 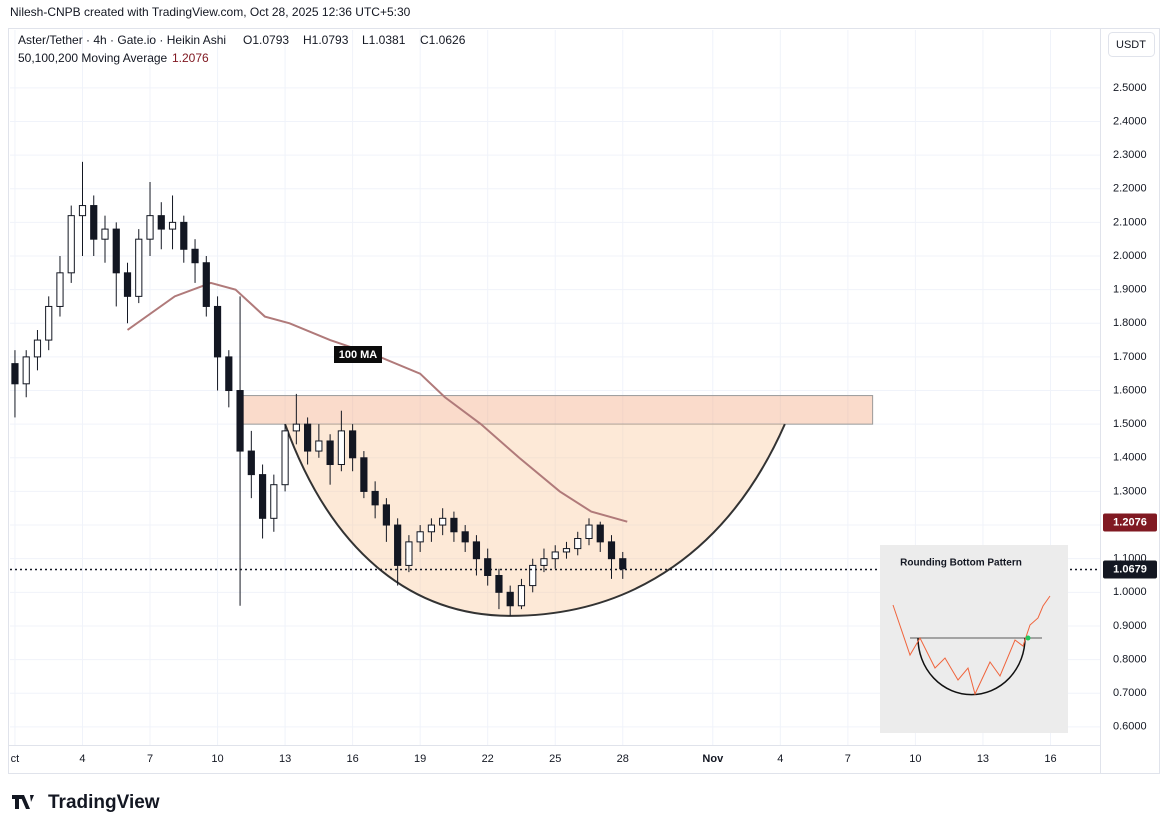 What do you see at coordinates (1130, 693) in the screenshot?
I see `y-tick-label: 0.7000` at bounding box center [1130, 693].